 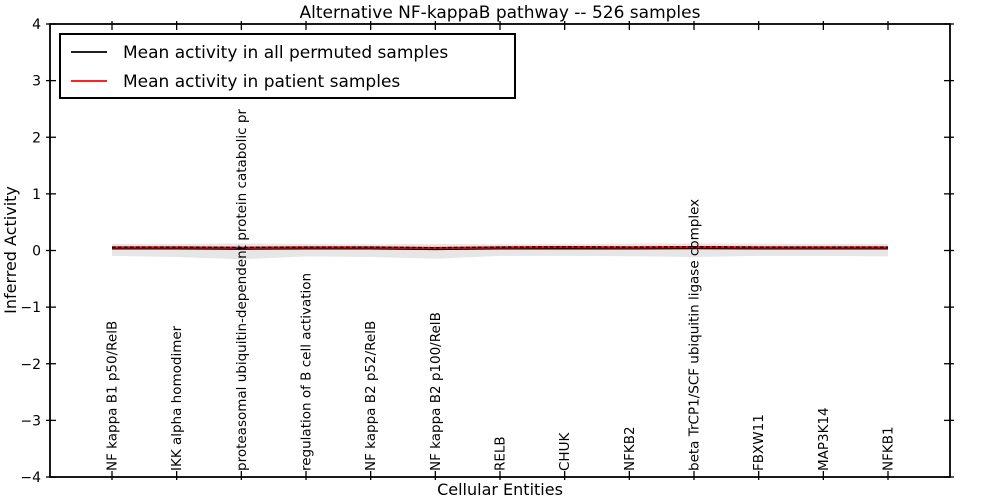 What do you see at coordinates (36, 25) in the screenshot?
I see `y-tick-label: 4` at bounding box center [36, 25].